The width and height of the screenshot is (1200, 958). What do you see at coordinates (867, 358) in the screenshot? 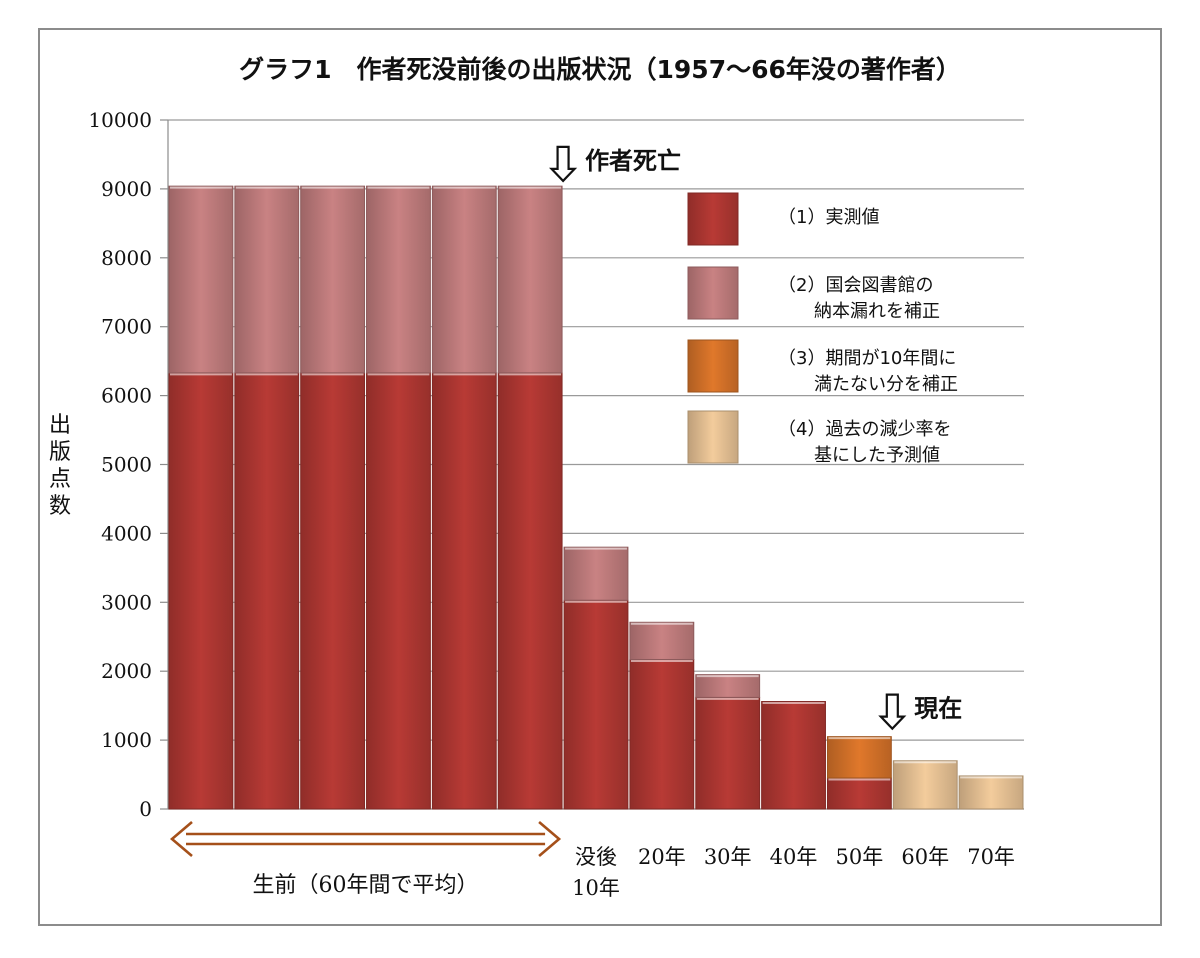
I see `legend-label-3: （3）期間が10年間に` at bounding box center [867, 358].